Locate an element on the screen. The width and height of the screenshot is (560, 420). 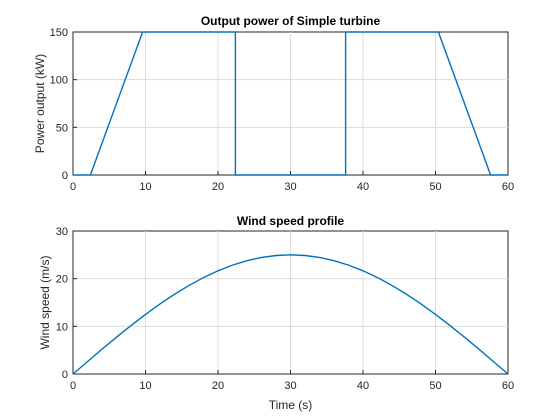
wind-x-axis-label: Time (s) is located at coordinates (291, 405).